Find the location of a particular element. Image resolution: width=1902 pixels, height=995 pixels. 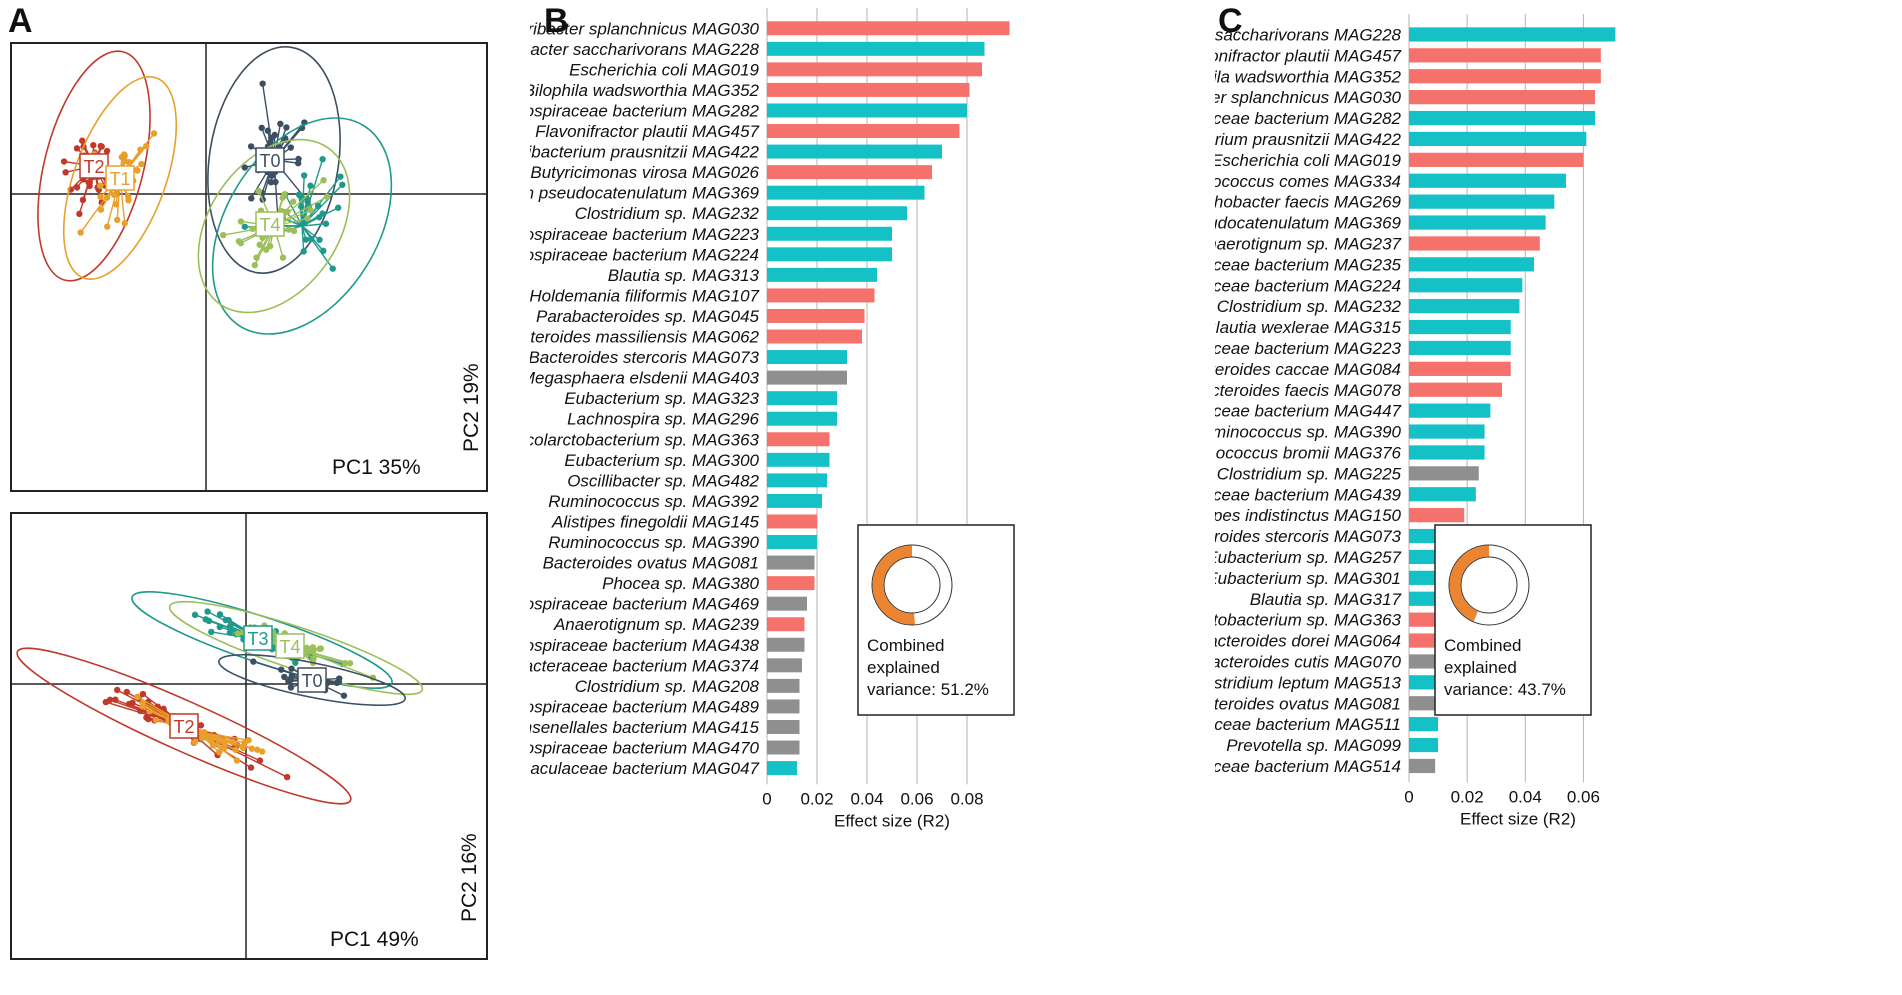

category-label: Bacteroides caccae MAG084 is located at coordinates (1308, 369).